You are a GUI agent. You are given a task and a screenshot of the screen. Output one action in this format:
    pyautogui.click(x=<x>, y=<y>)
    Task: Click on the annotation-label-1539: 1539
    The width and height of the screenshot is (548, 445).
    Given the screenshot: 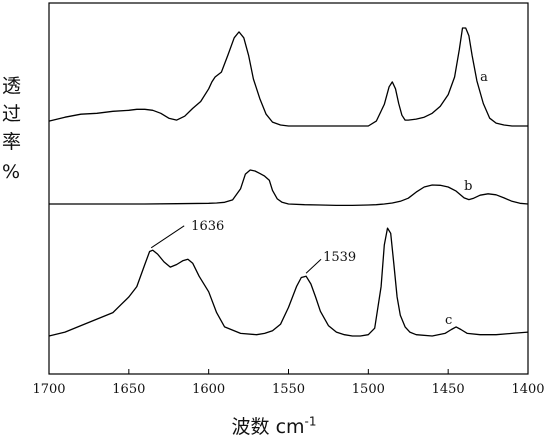 What is the action you would take?
    pyautogui.click(x=339, y=257)
    